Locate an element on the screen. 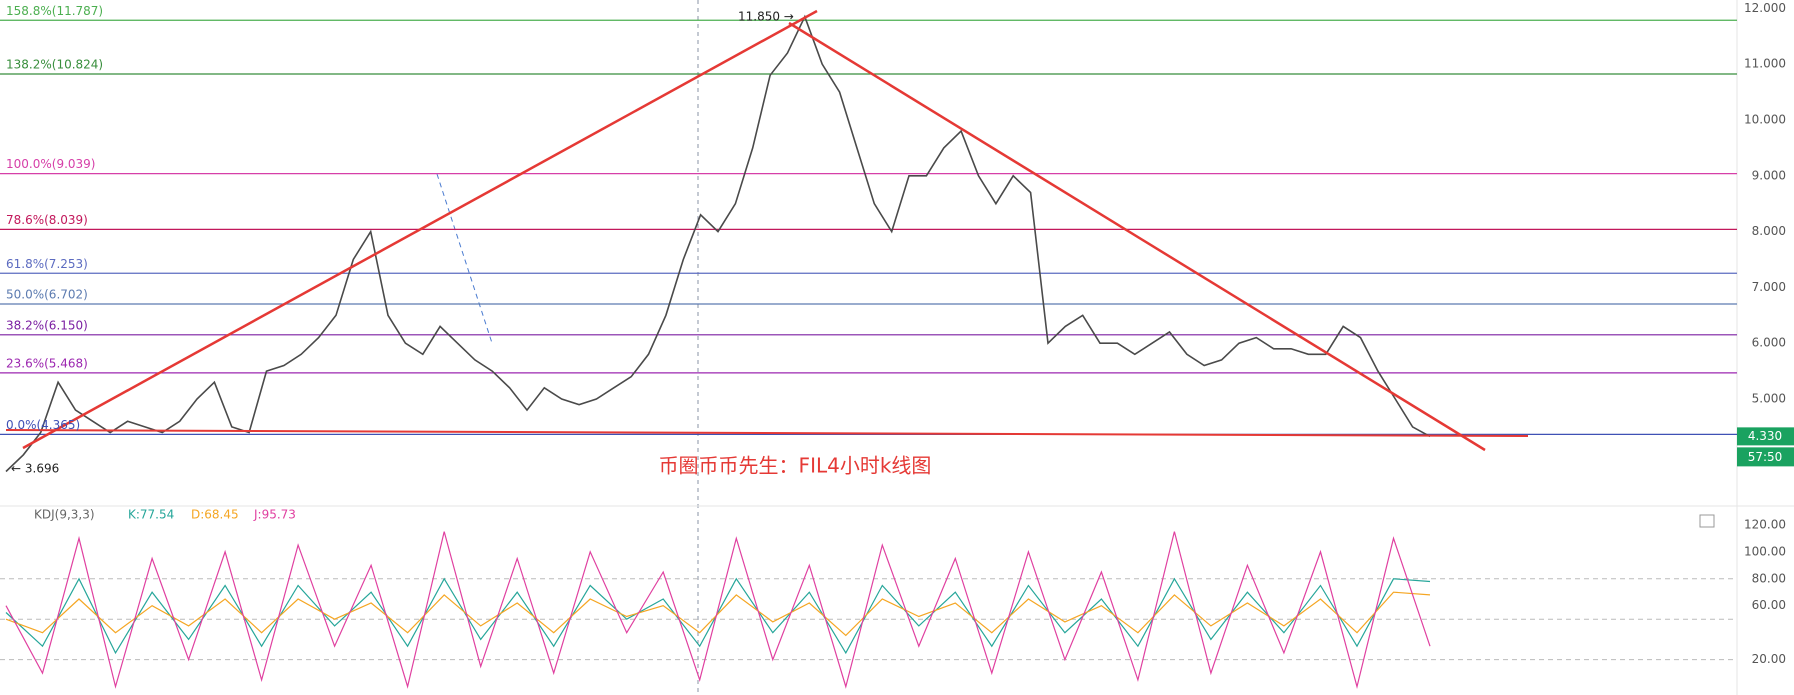 This screenshot has height=695, width=1794. legend-entry: D:68.45 is located at coordinates (215, 515).